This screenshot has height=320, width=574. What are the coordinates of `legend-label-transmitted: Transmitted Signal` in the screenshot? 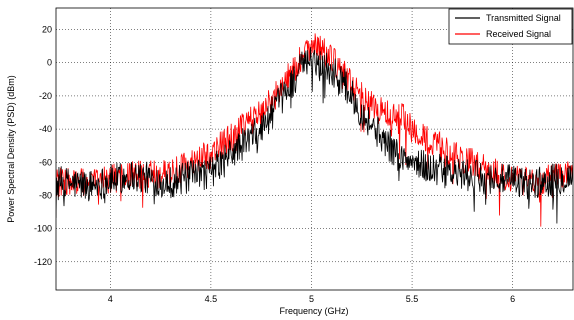 It's located at (523, 18).